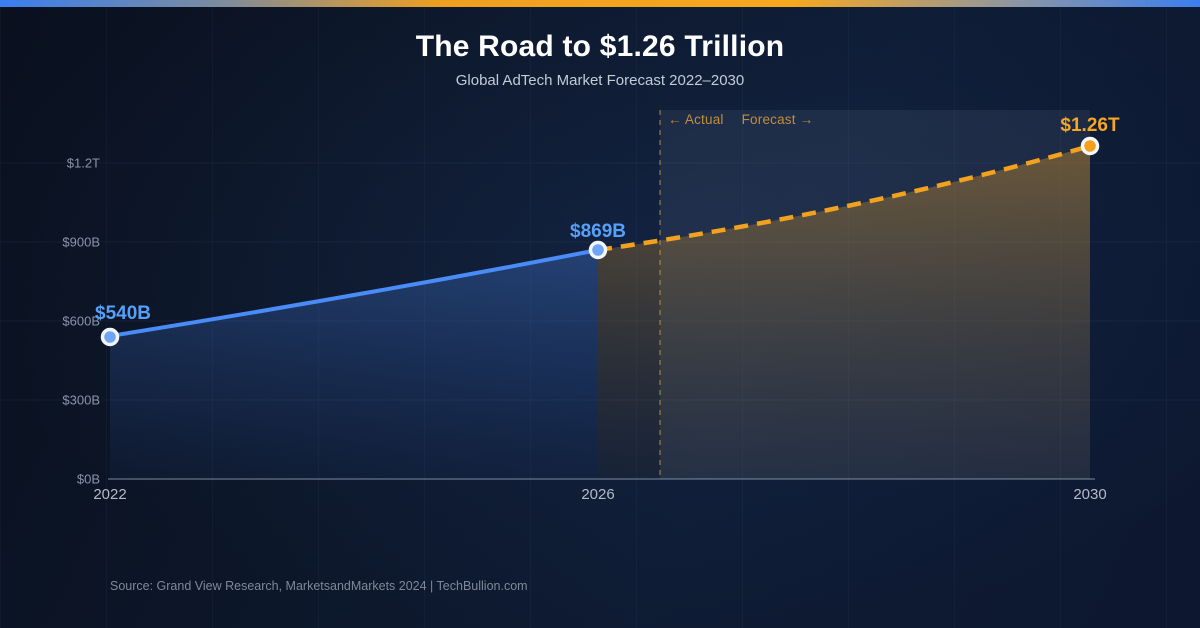 The image size is (1200, 628). Describe the element at coordinates (696, 119) in the screenshot. I see `actual-zone-label: ← Actual` at that location.